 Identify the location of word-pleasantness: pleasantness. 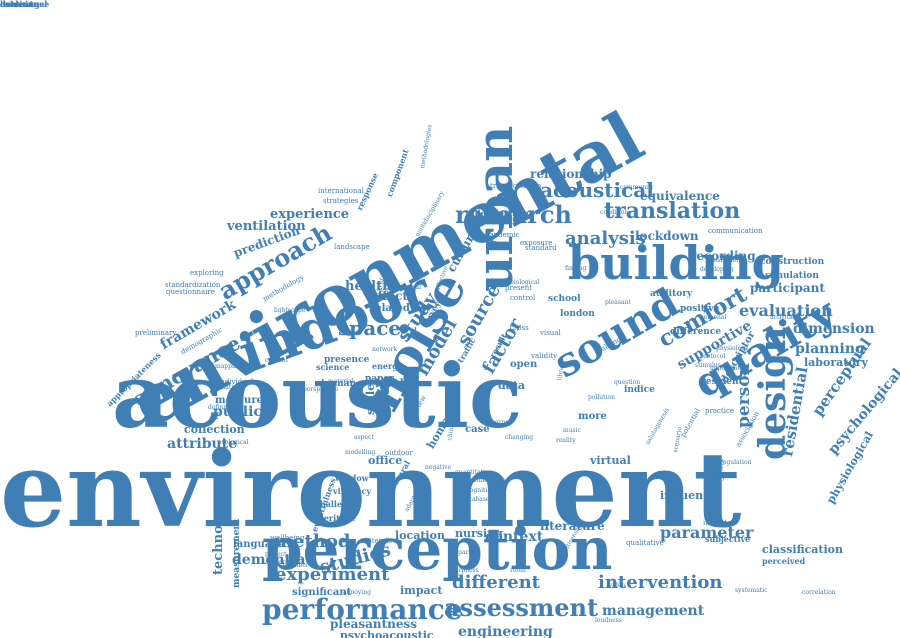
(374, 624).